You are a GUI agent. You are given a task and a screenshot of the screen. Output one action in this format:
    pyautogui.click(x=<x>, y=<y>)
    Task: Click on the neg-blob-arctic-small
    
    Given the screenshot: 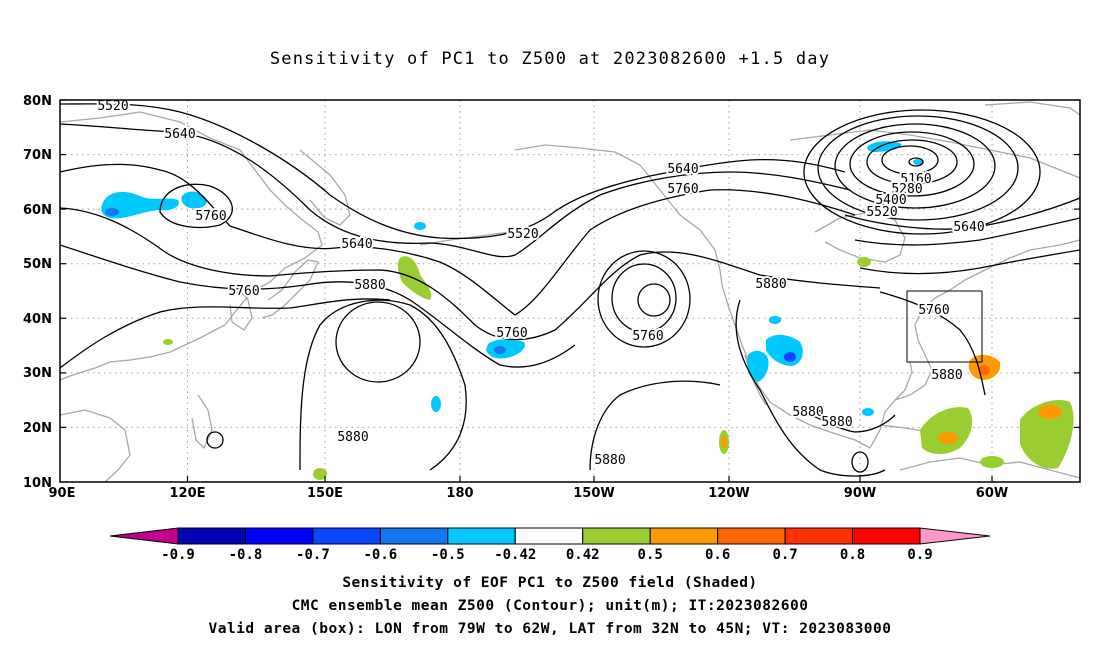 What is the action you would take?
    pyautogui.click(x=918, y=162)
    